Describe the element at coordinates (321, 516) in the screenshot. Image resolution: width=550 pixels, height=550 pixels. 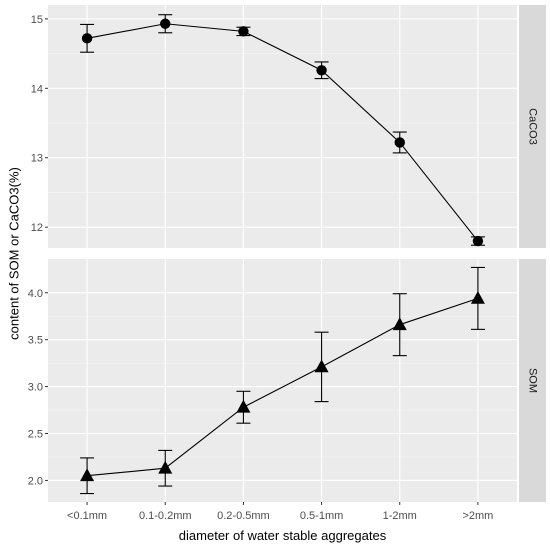
I see `x-tick-label: 0.5-1mm` at that location.